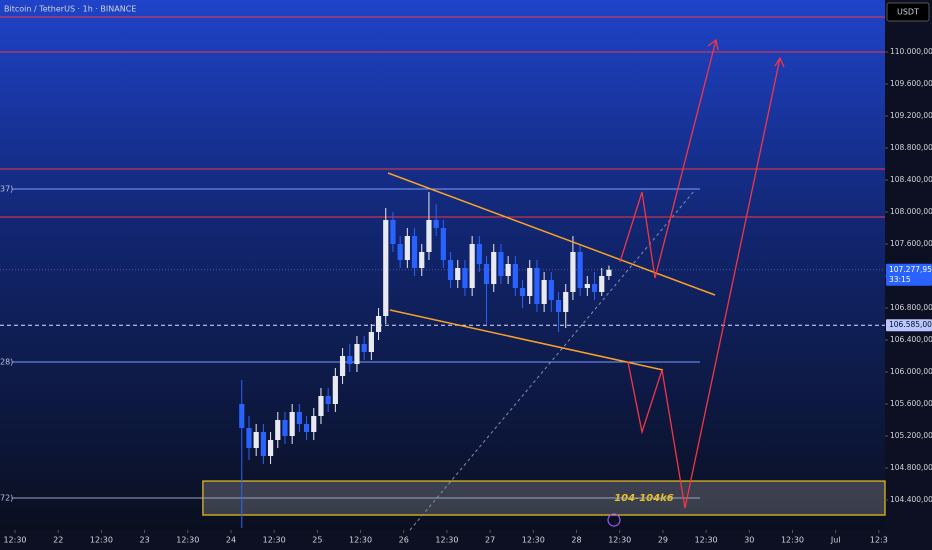 Image resolution: width=932 pixels, height=550 pixels. What do you see at coordinates (911, 83) in the screenshot?
I see `y-tick-label: 109.600,00` at bounding box center [911, 83].